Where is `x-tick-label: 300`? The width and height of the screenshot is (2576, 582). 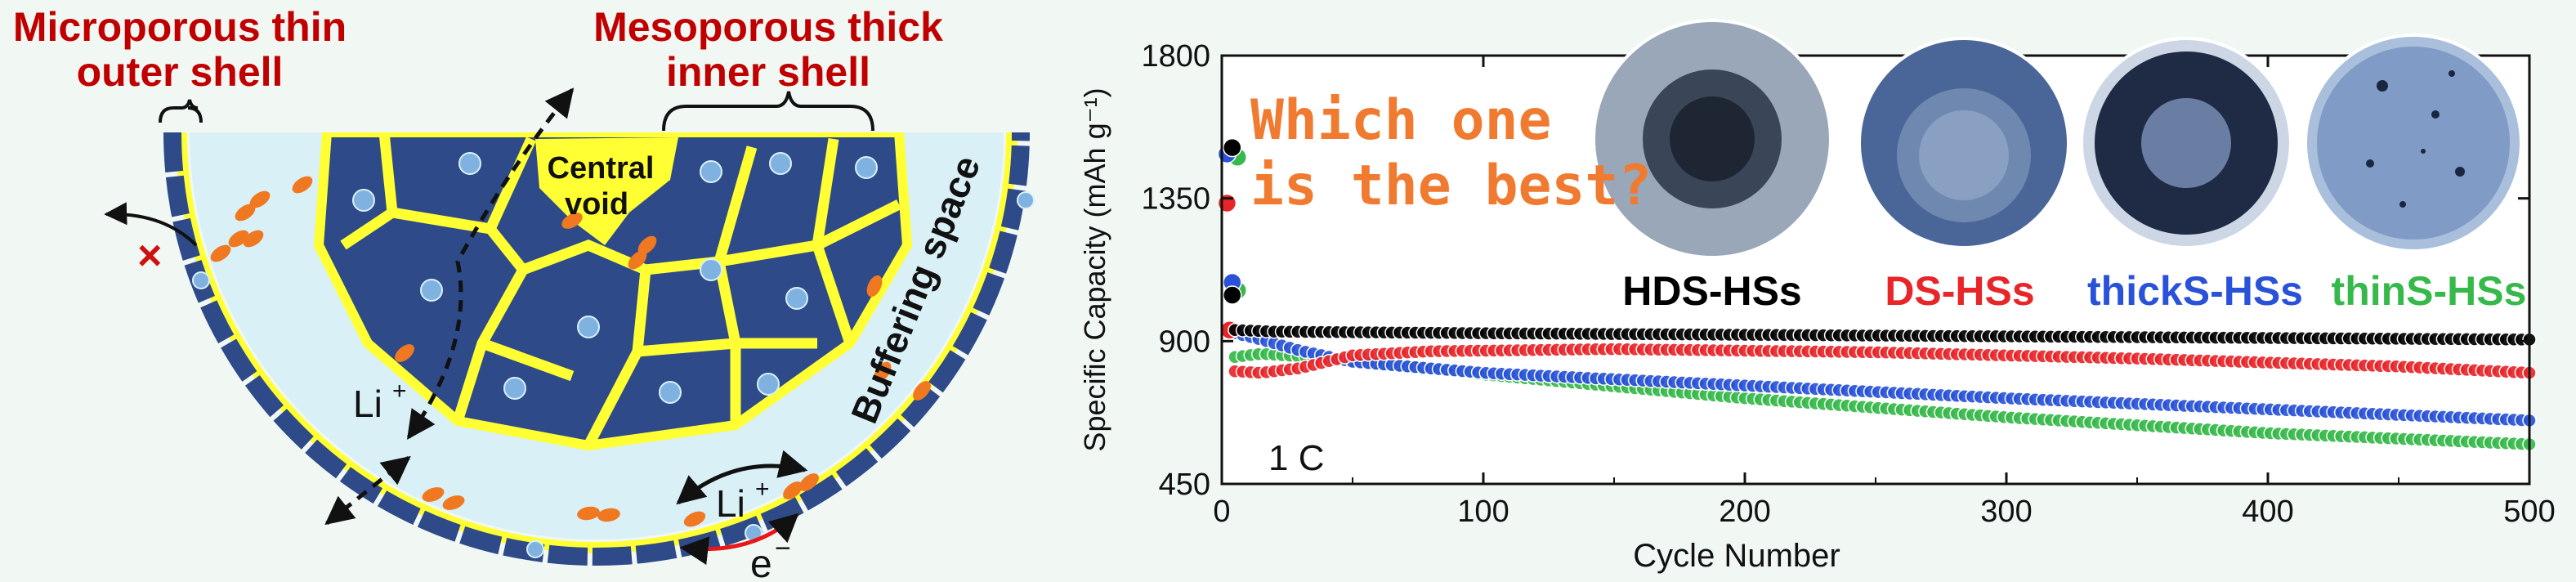 x-tick-label: 300 is located at coordinates (2006, 512).